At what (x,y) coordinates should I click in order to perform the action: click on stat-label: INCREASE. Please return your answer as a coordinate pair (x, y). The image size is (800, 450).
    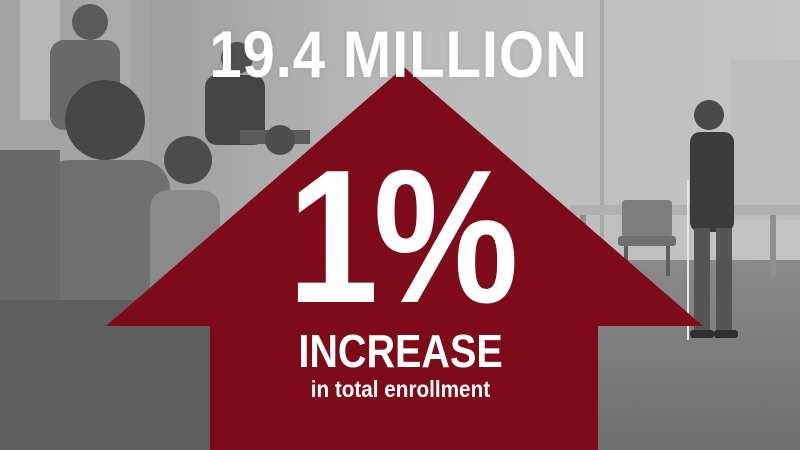
    Looking at the image, I should click on (400, 351).